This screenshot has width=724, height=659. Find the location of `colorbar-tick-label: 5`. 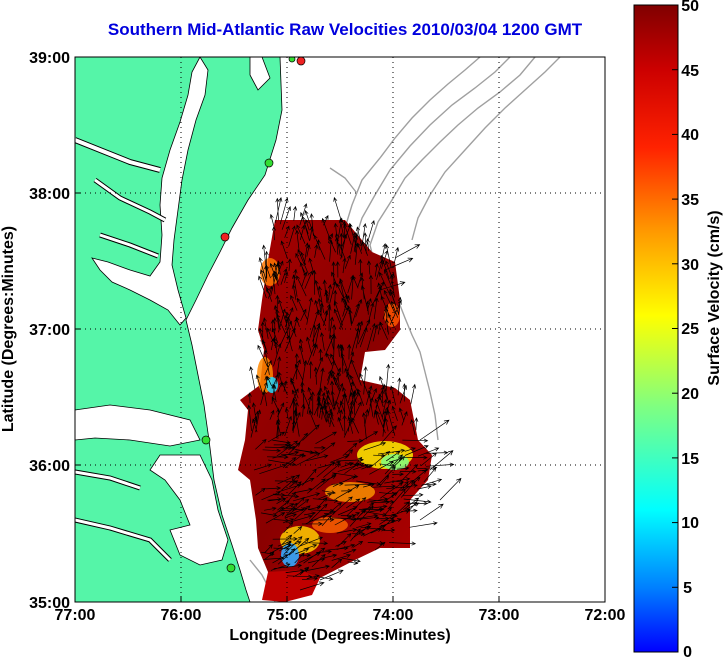

colorbar-tick-label: 5 is located at coordinates (687, 588).